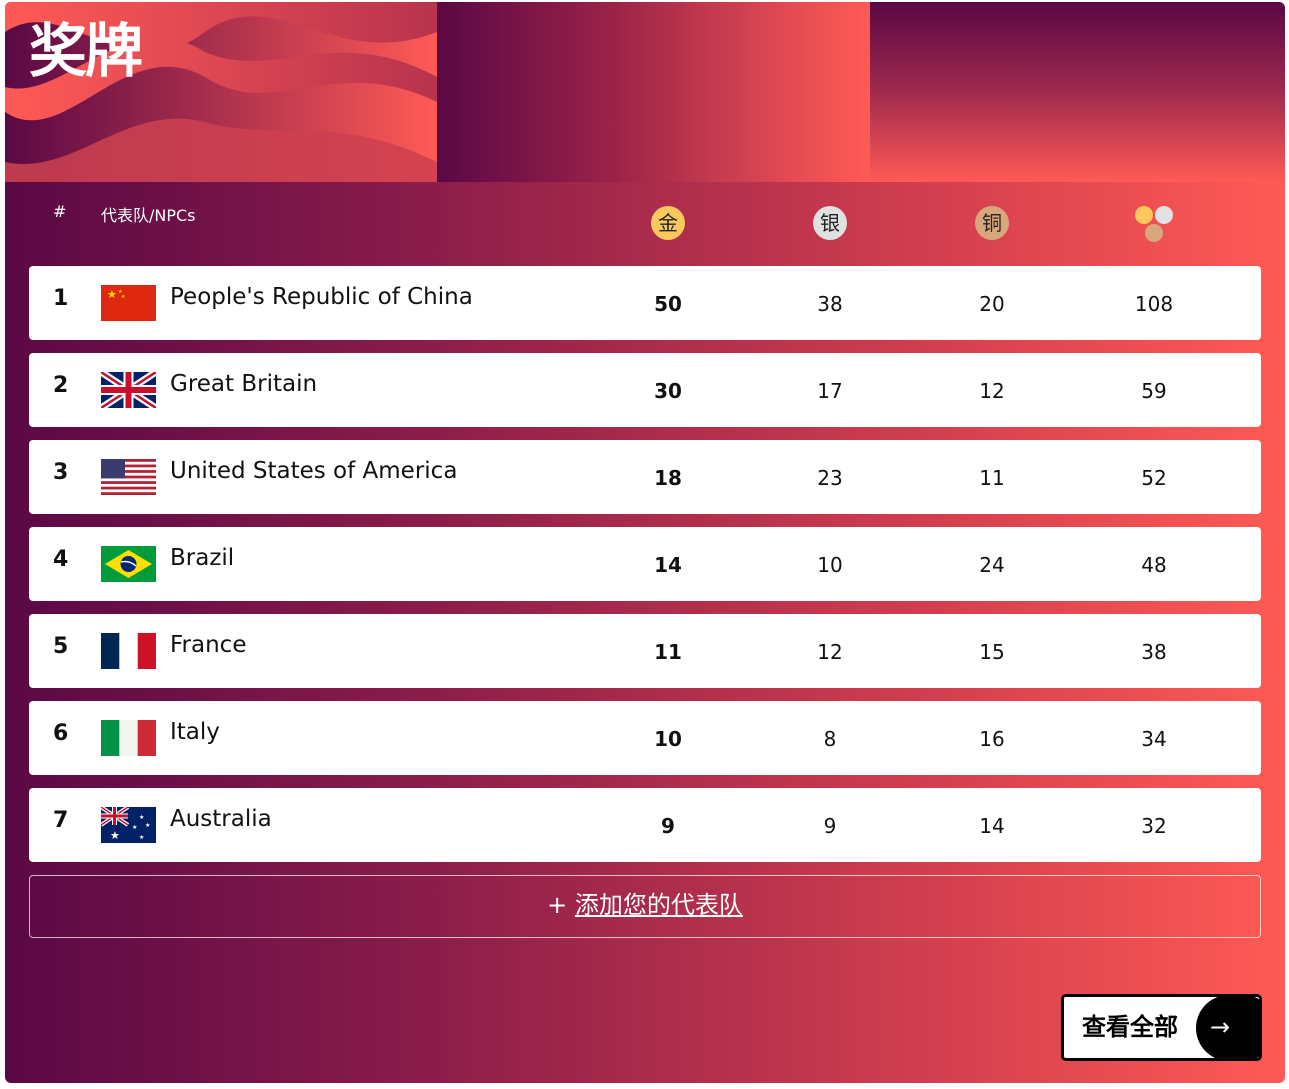 The width and height of the screenshot is (1289, 1089). What do you see at coordinates (128, 825) in the screenshot?
I see `flag-australia-icon: ★★★★★` at bounding box center [128, 825].